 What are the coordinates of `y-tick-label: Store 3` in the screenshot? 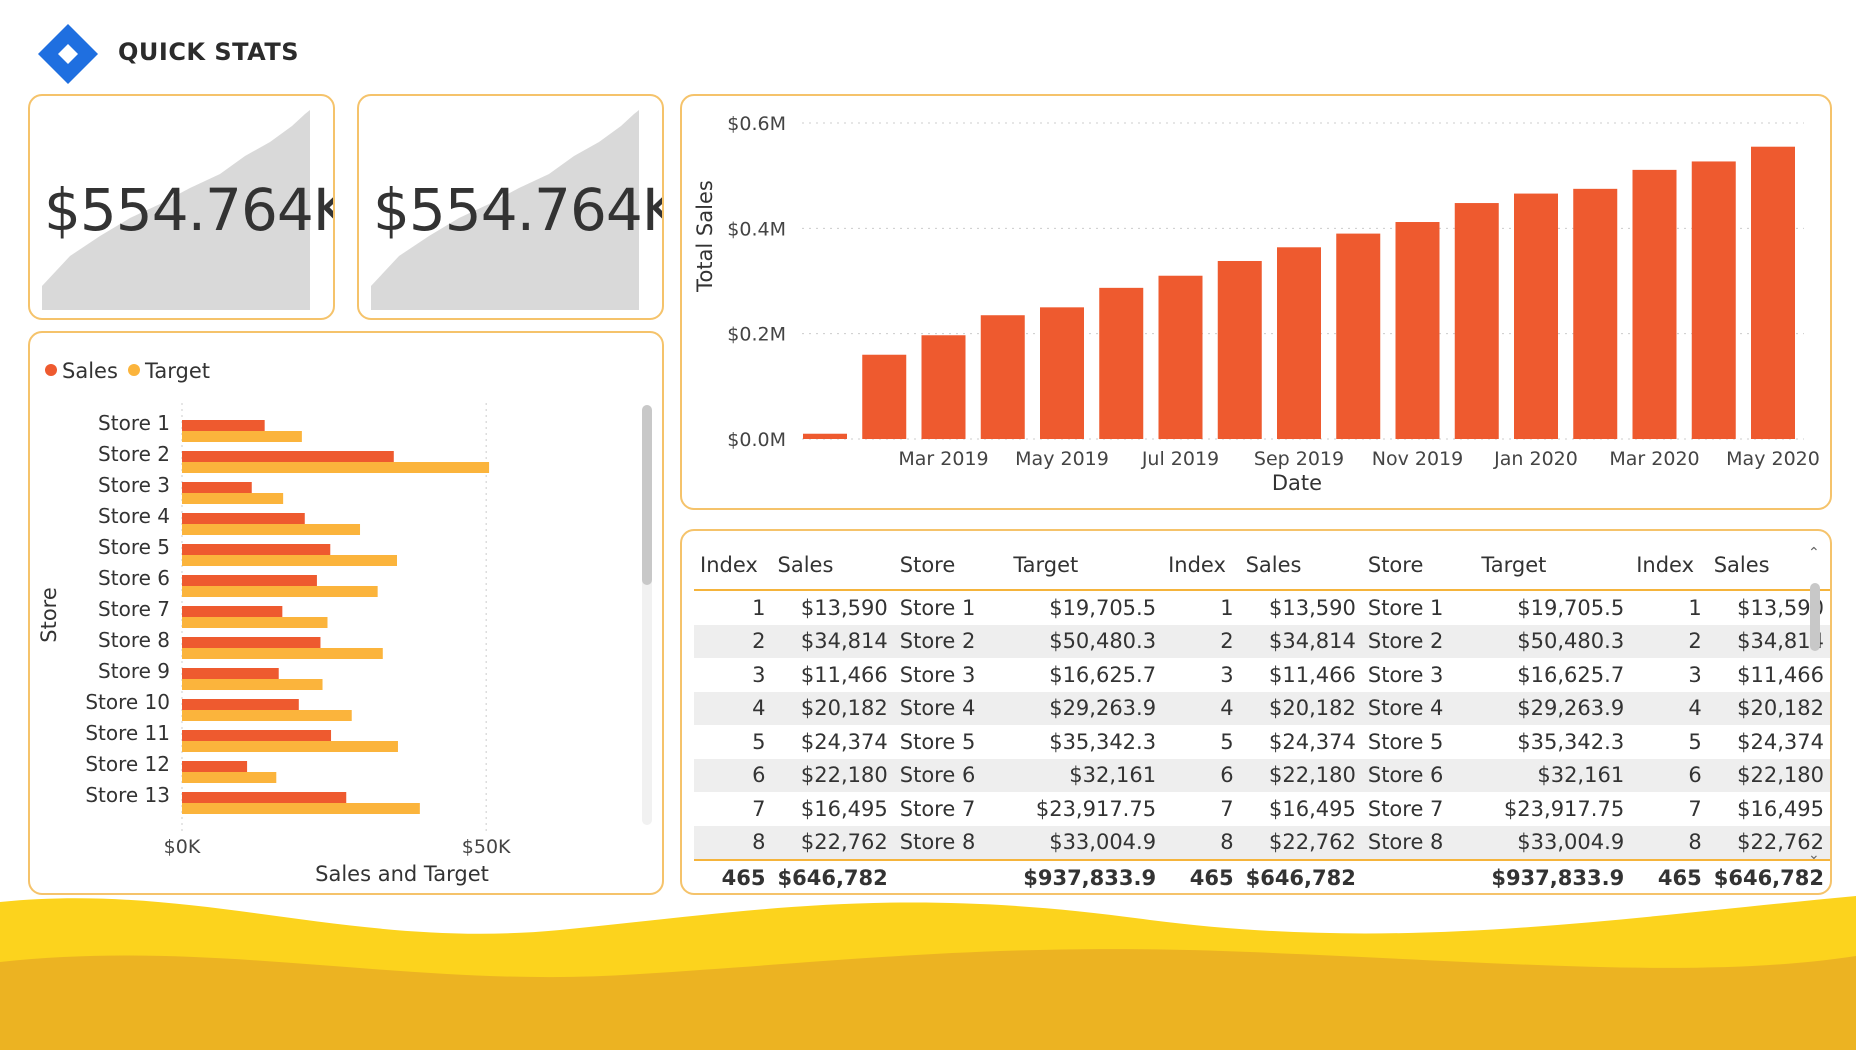 It's located at (134, 485).